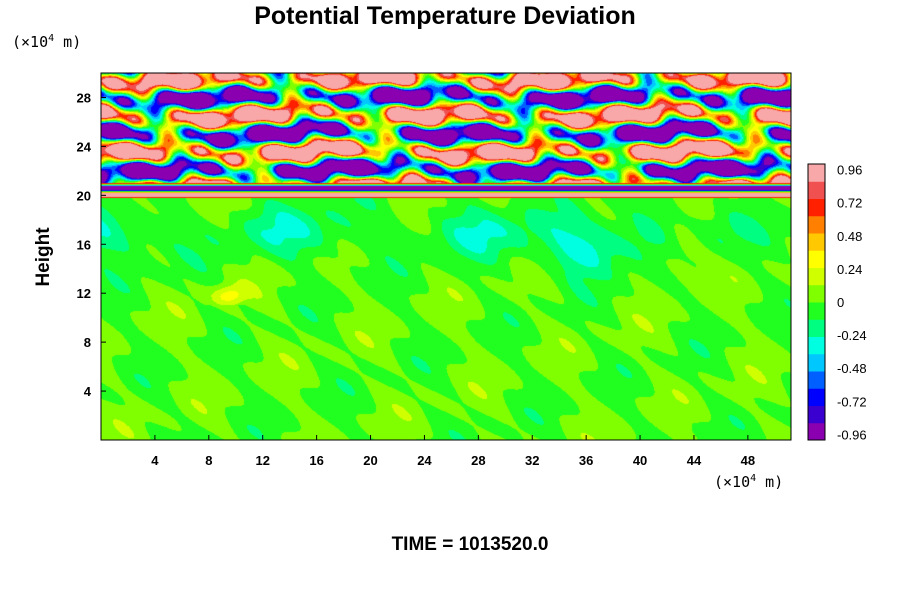 The height and width of the screenshot is (600, 900). Describe the element at coordinates (849, 269) in the screenshot. I see `colorbar-tick-label: 0.24` at that location.